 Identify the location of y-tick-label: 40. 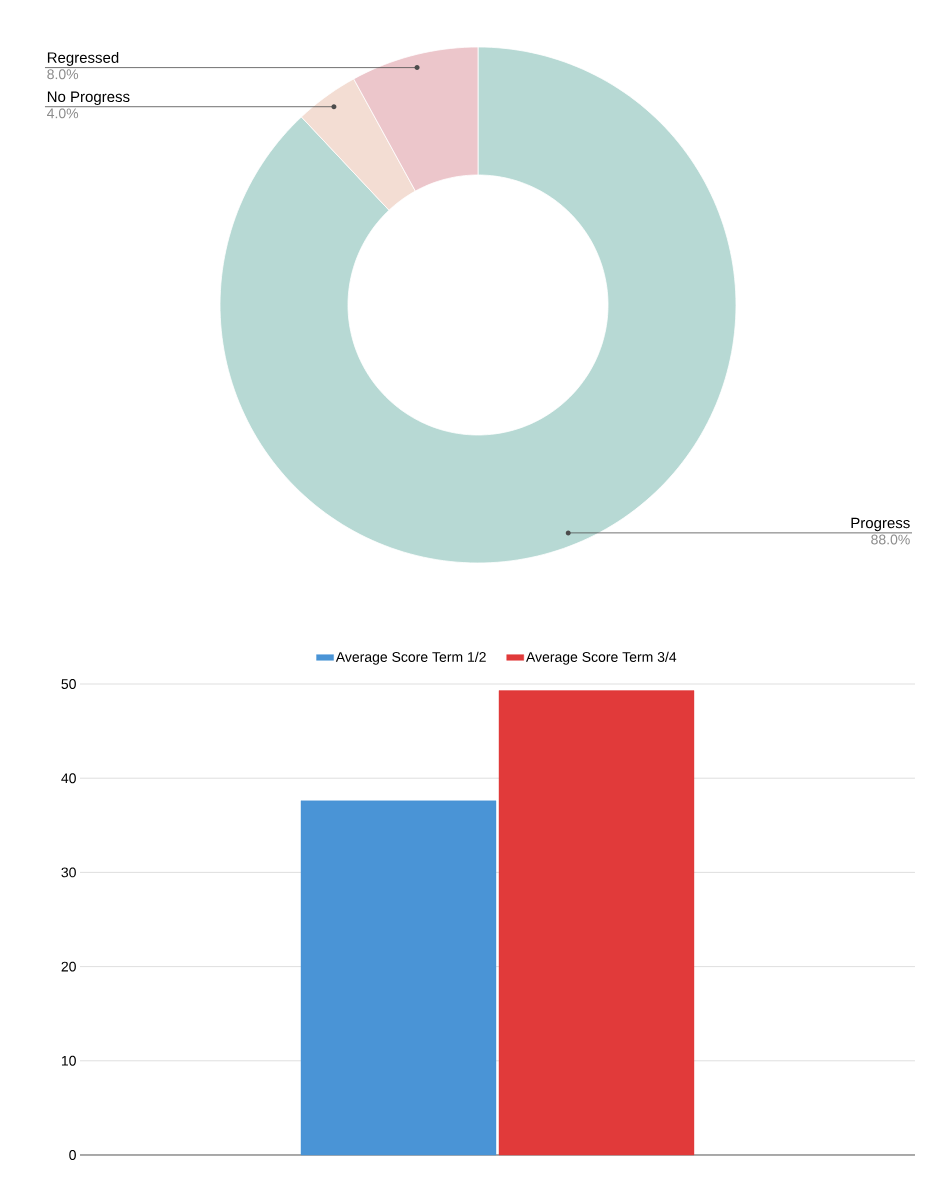
(68, 778).